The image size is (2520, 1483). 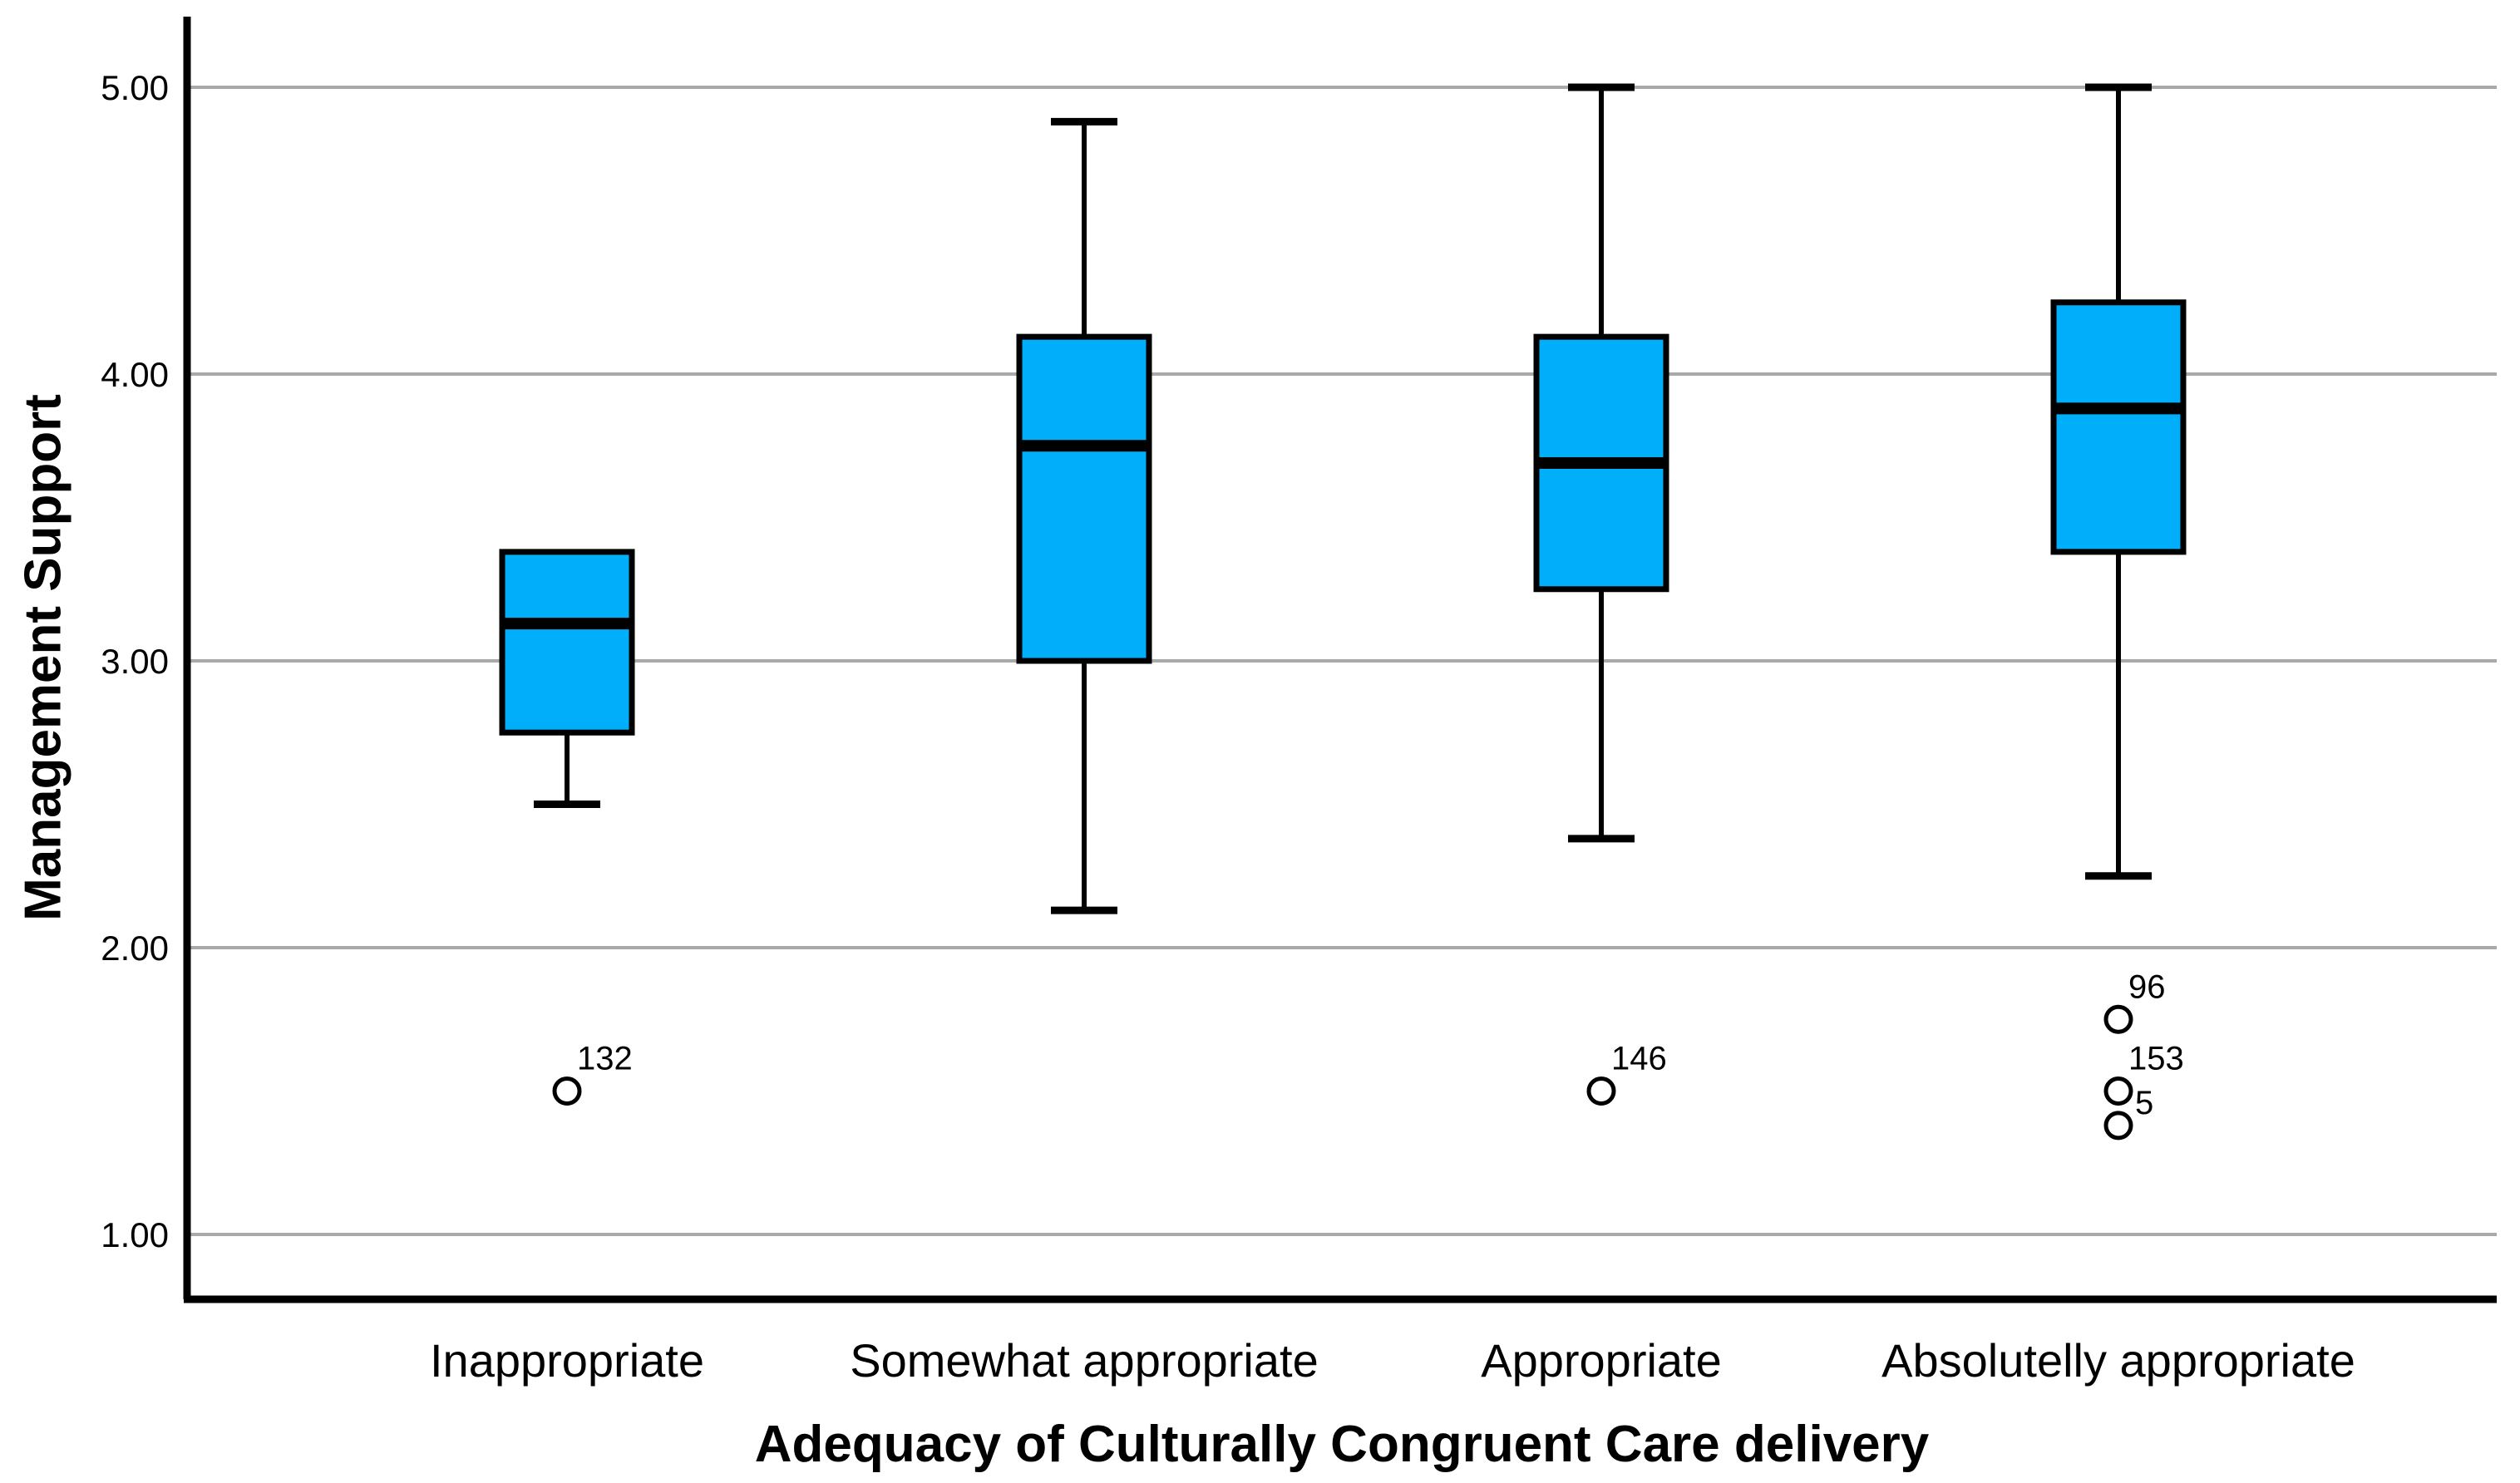 I want to click on y-tick-label-1.00: 1.00, so click(x=135, y=1234).